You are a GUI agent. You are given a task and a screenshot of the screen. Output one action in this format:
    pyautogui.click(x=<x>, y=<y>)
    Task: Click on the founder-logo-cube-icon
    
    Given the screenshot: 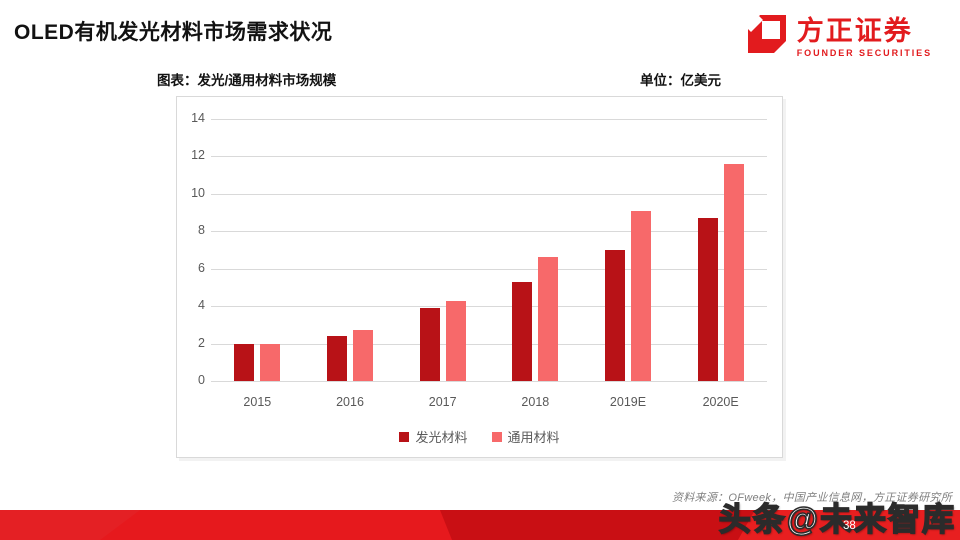 What is the action you would take?
    pyautogui.click(x=766, y=37)
    